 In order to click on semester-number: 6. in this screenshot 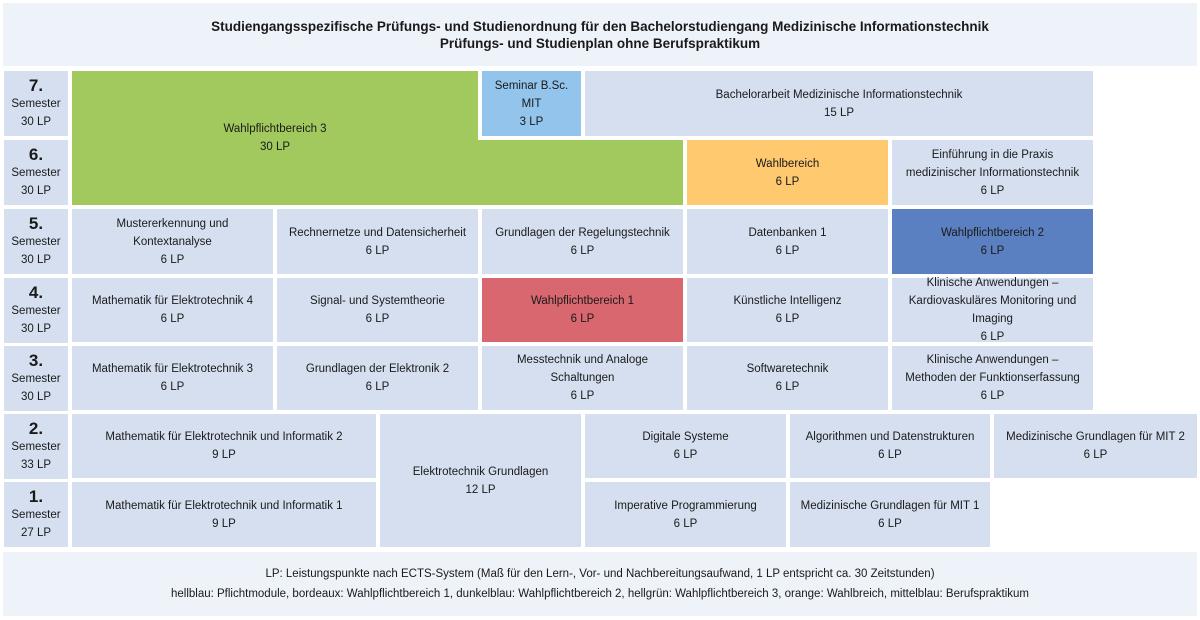, I will do `click(36, 154)`.